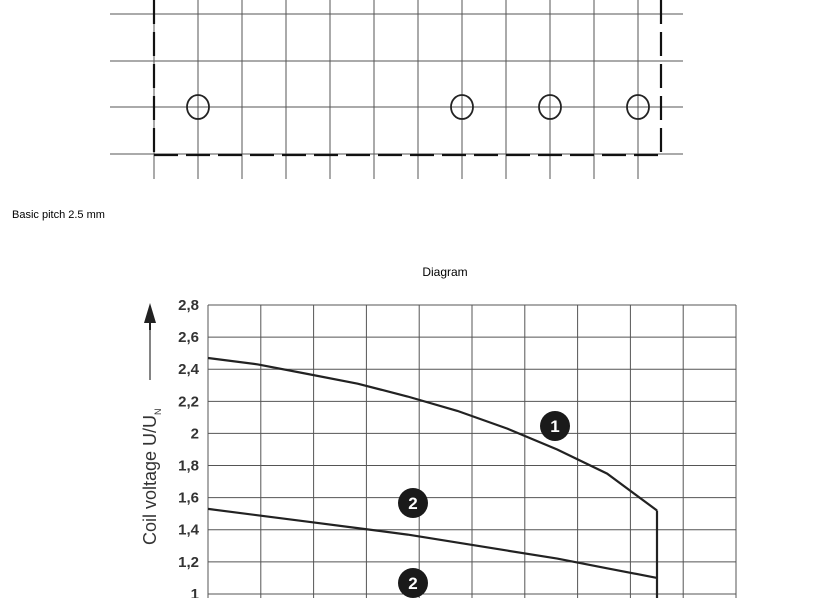  Describe the element at coordinates (188, 401) in the screenshot. I see `chart-ytick-label: 2,2` at that location.